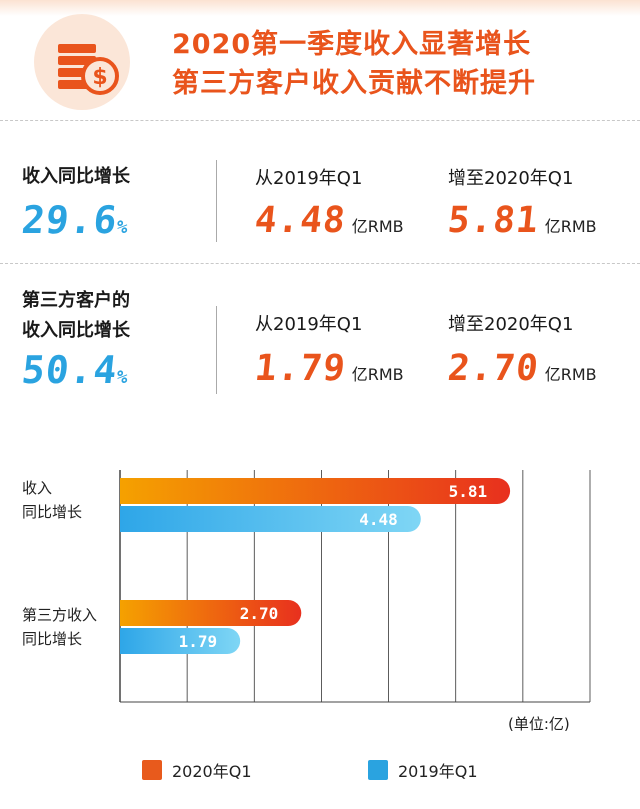  I want to click on metric-label: 第三方客户的 收入同比增长, so click(76, 316).